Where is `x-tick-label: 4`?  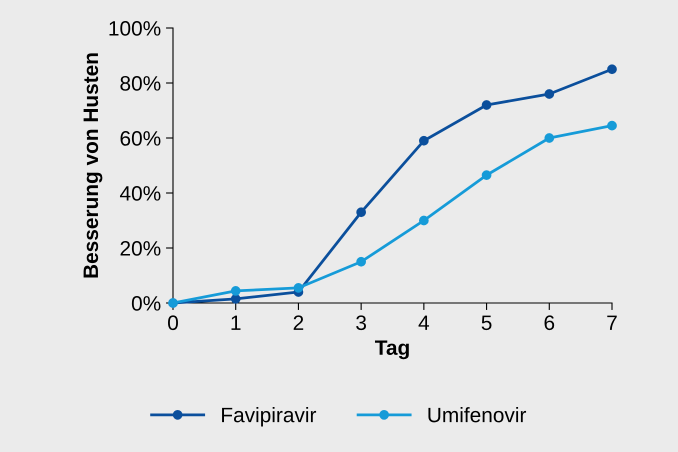 x-tick-label: 4 is located at coordinates (424, 323).